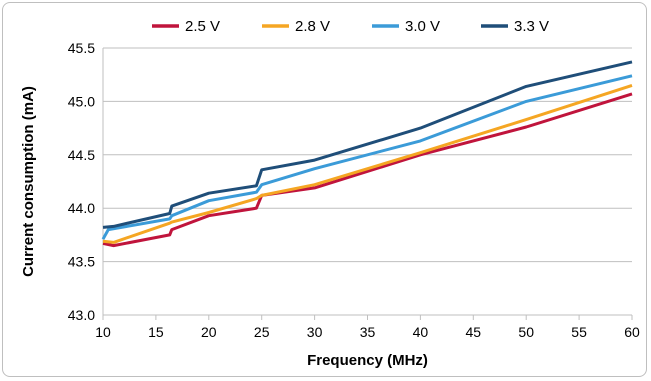 The height and width of the screenshot is (381, 651). Describe the element at coordinates (81, 155) in the screenshot. I see `y-tick-label: 44.5` at that location.